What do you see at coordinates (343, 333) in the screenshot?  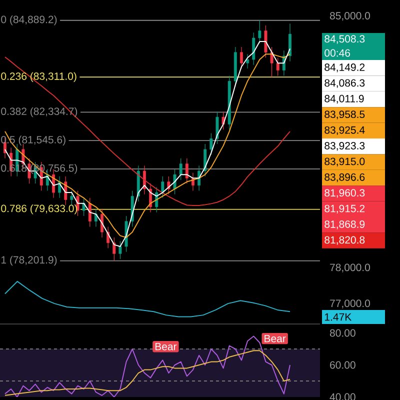 I see `y-tick-label: 80.00` at bounding box center [343, 333].